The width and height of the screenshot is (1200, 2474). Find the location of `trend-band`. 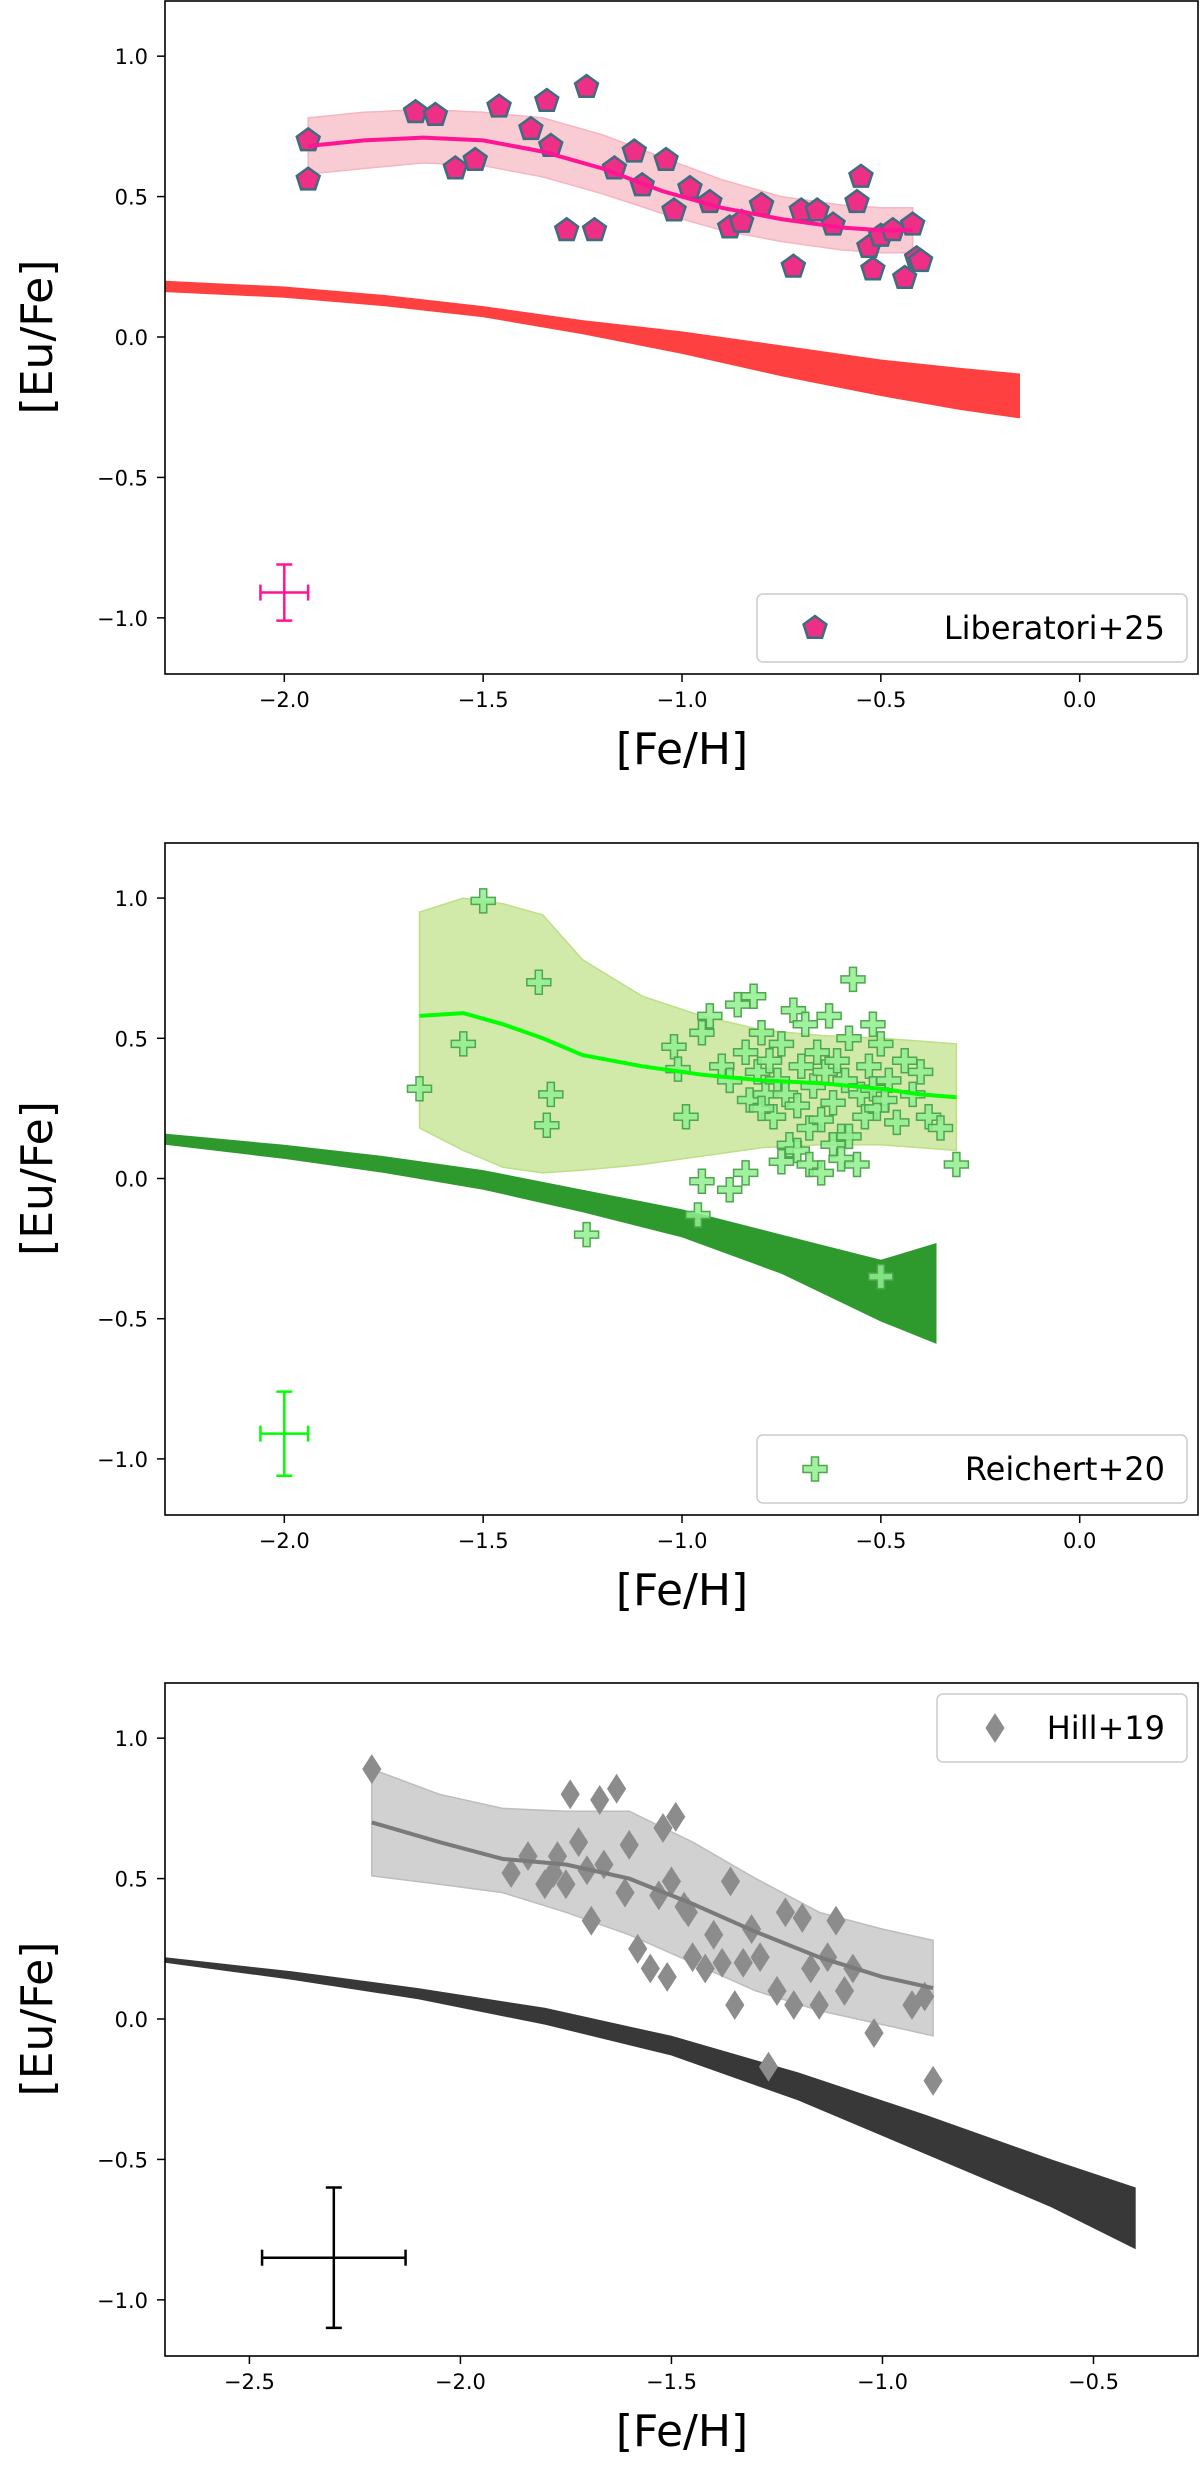

trend-band is located at coordinates (610, 181).